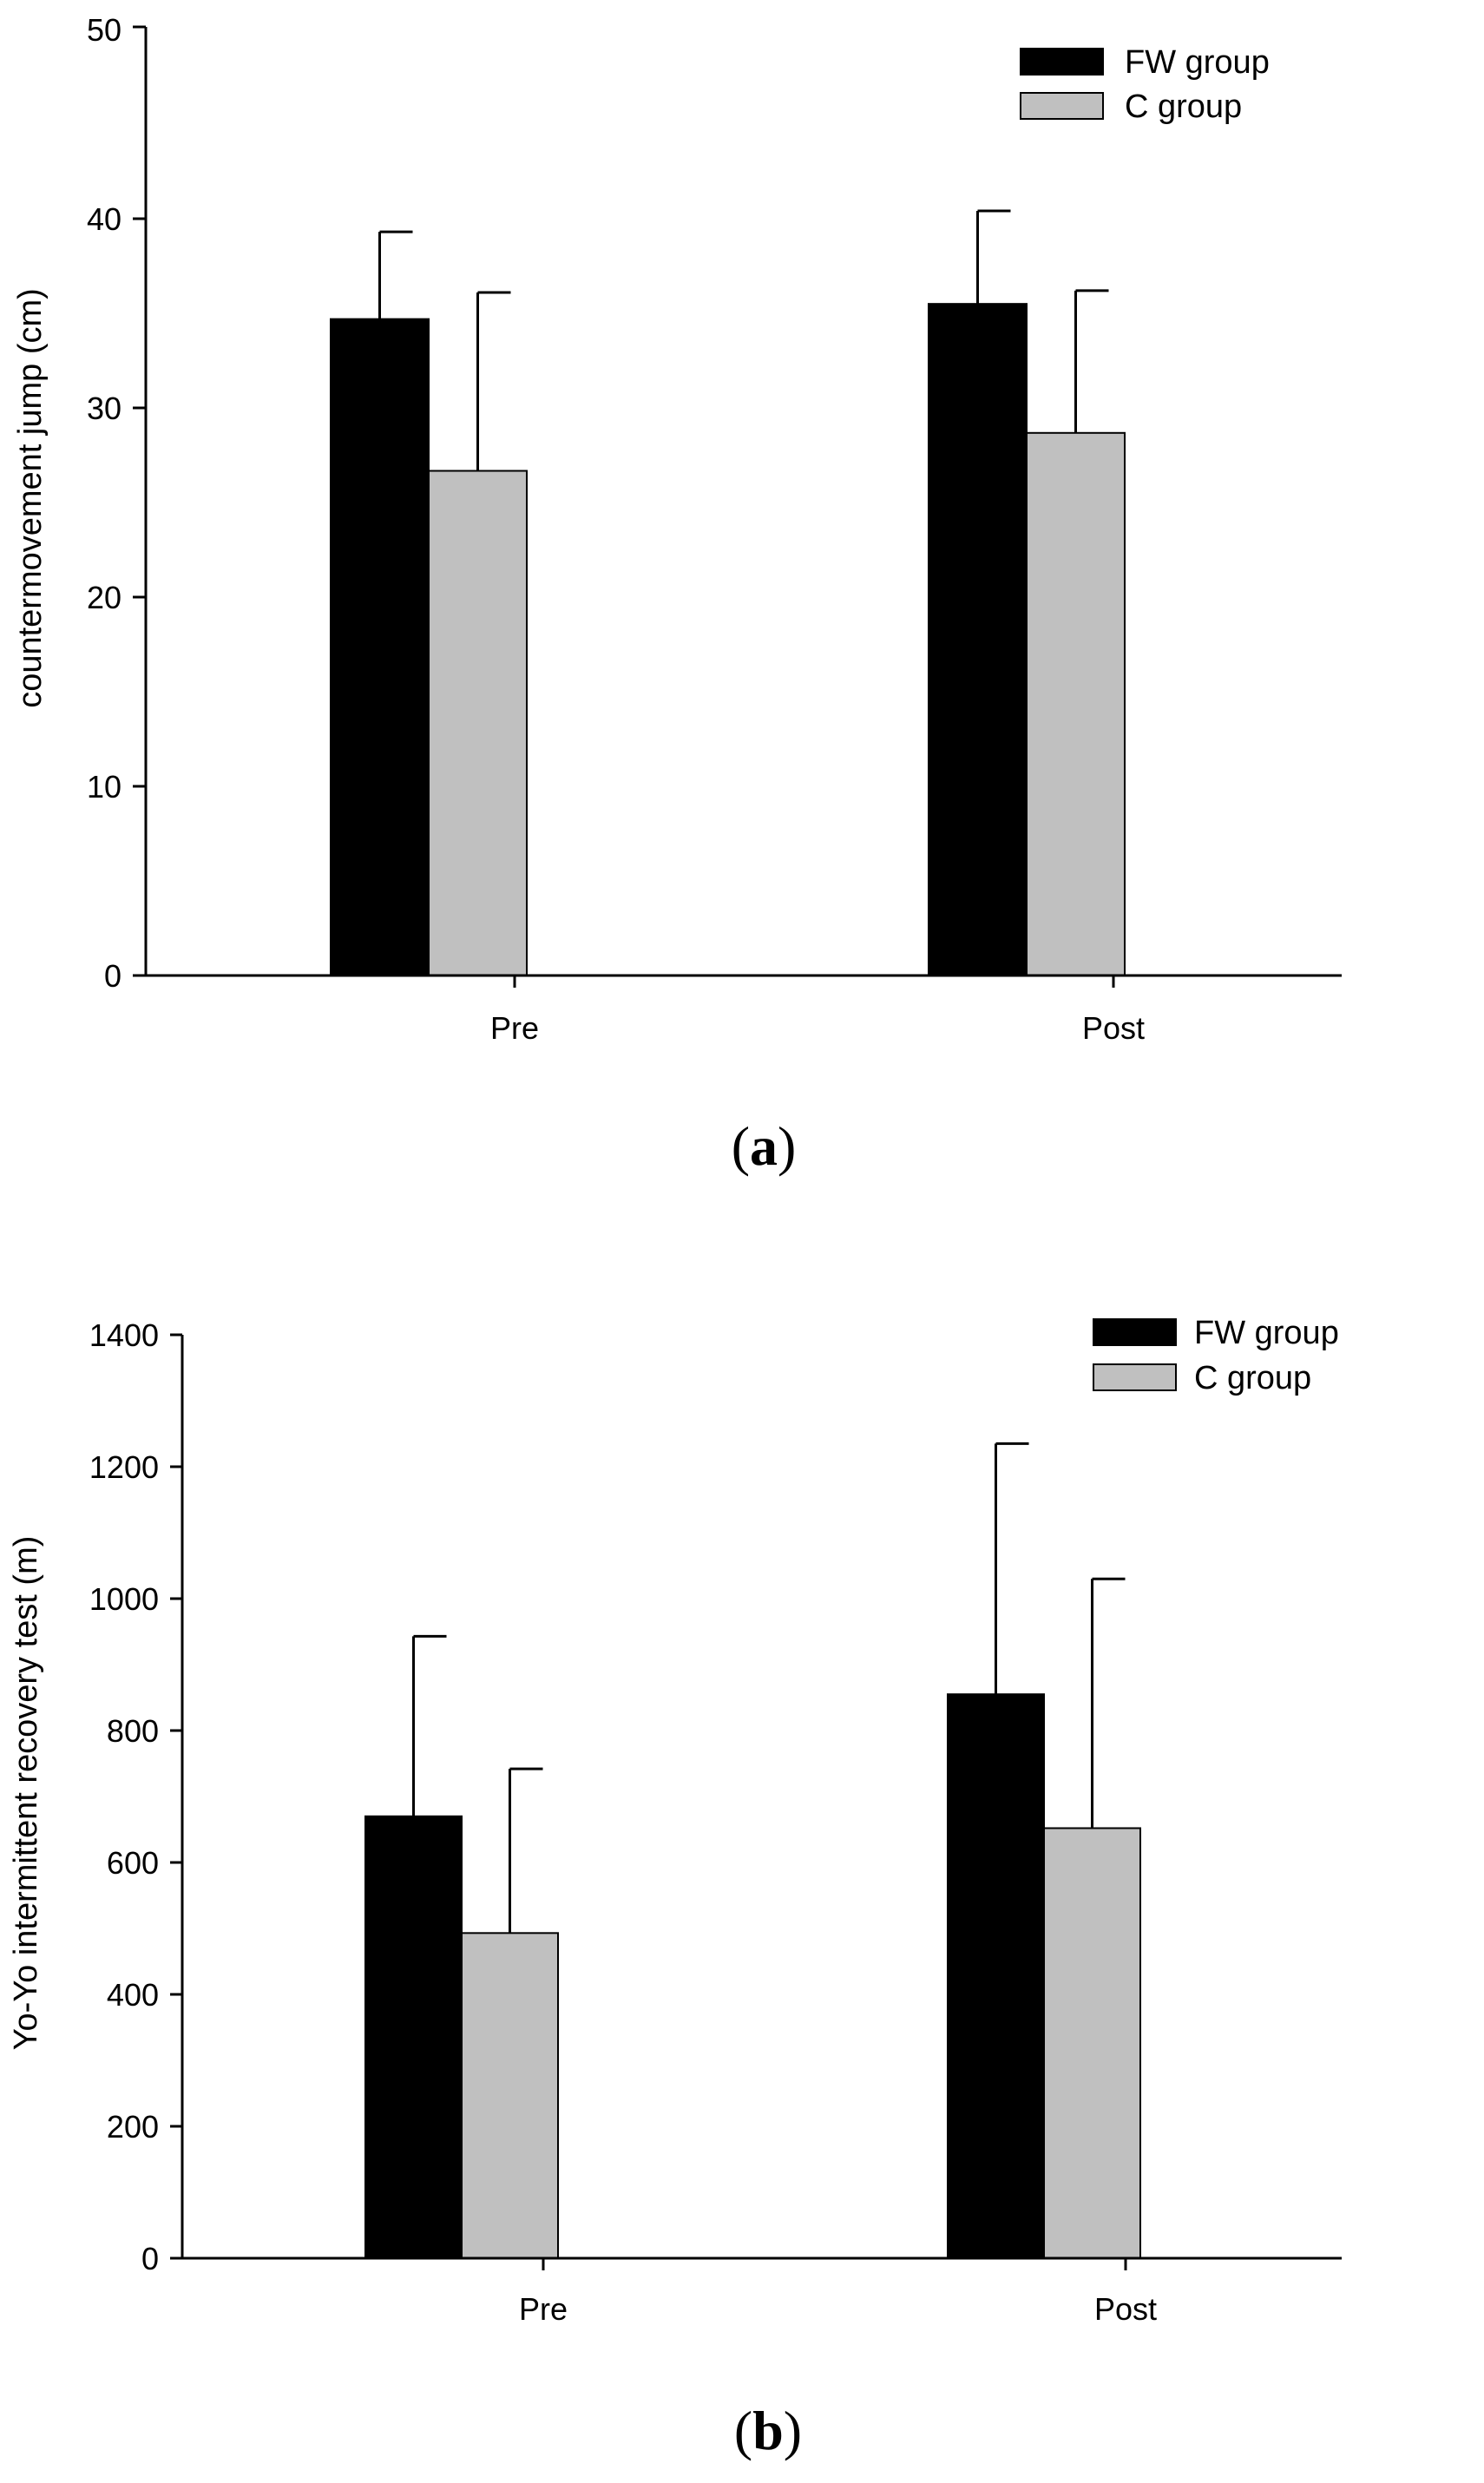 The height and width of the screenshot is (2483, 1484). What do you see at coordinates (133, 2127) in the screenshot?
I see `y-tick-label: 200` at bounding box center [133, 2127].